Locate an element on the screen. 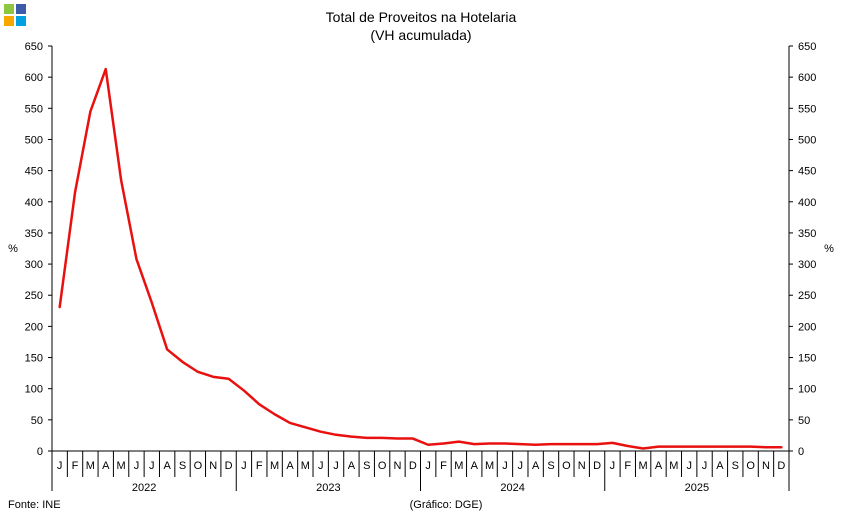 This screenshot has height=518, width=843. logo-square-tr is located at coordinates (21, 9).